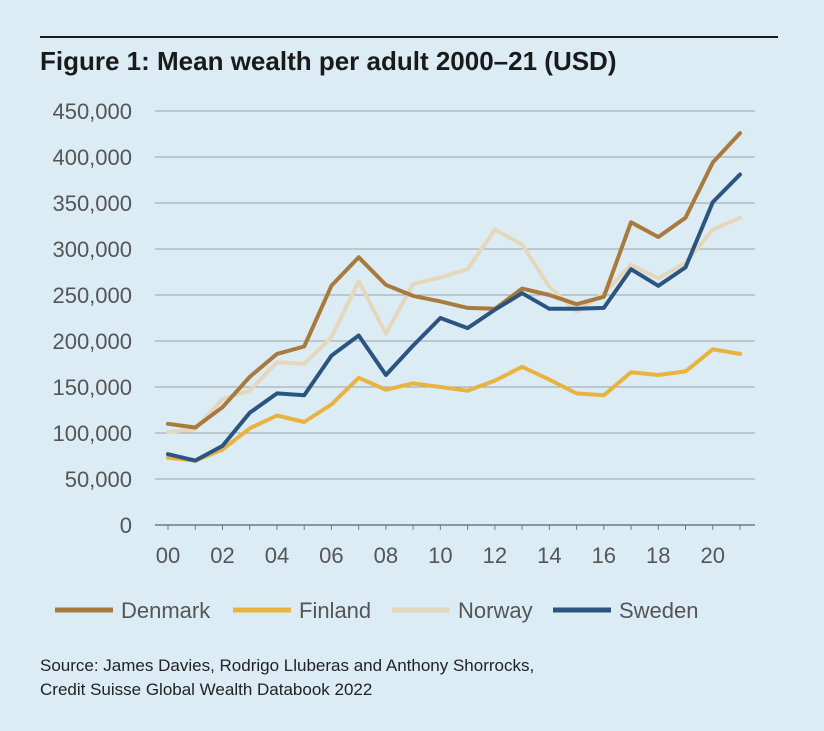  What do you see at coordinates (92, 157) in the screenshot?
I see `y-tick-label: 400,000` at bounding box center [92, 157].